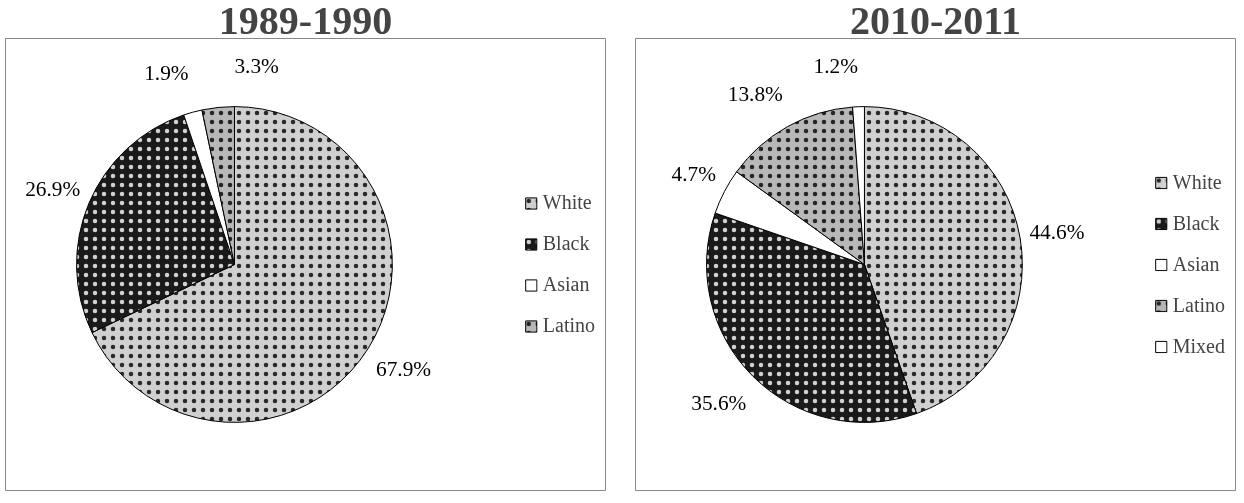 This screenshot has width=1244, height=503. Describe the element at coordinates (935, 21) in the screenshot. I see `chart-title: 2010-2011` at that location.